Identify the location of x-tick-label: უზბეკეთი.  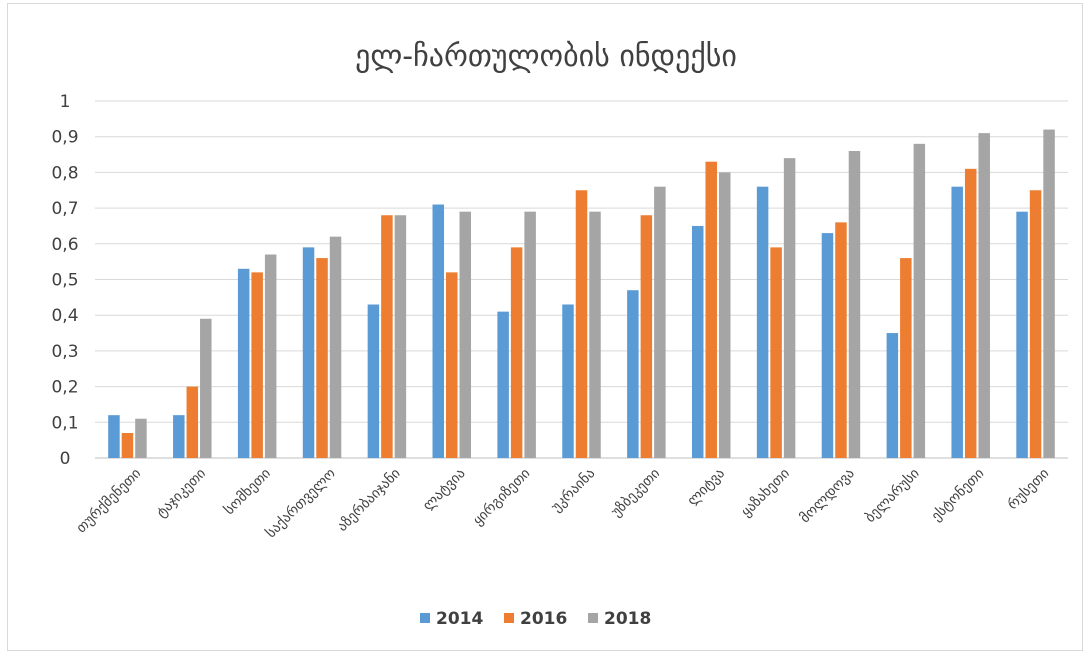
(635, 493).